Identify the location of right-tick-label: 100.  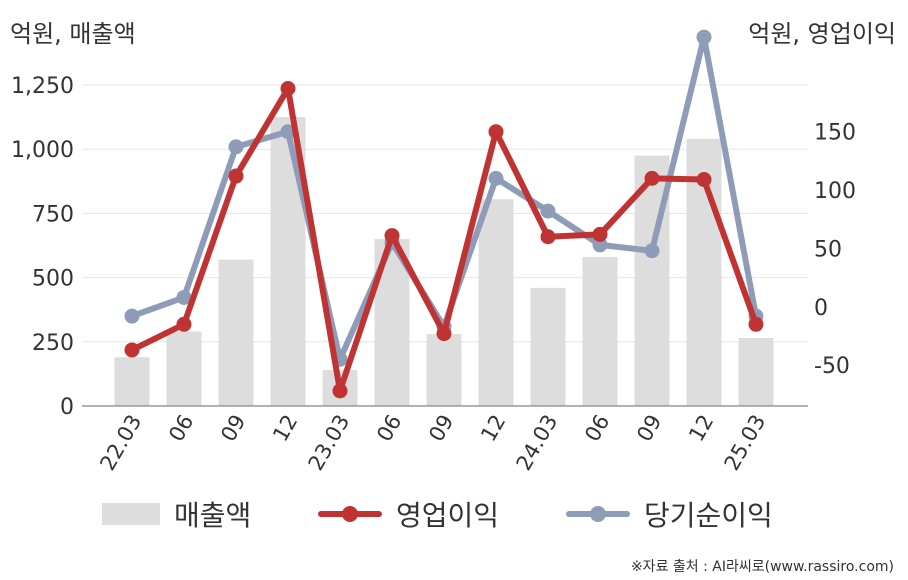
(835, 191).